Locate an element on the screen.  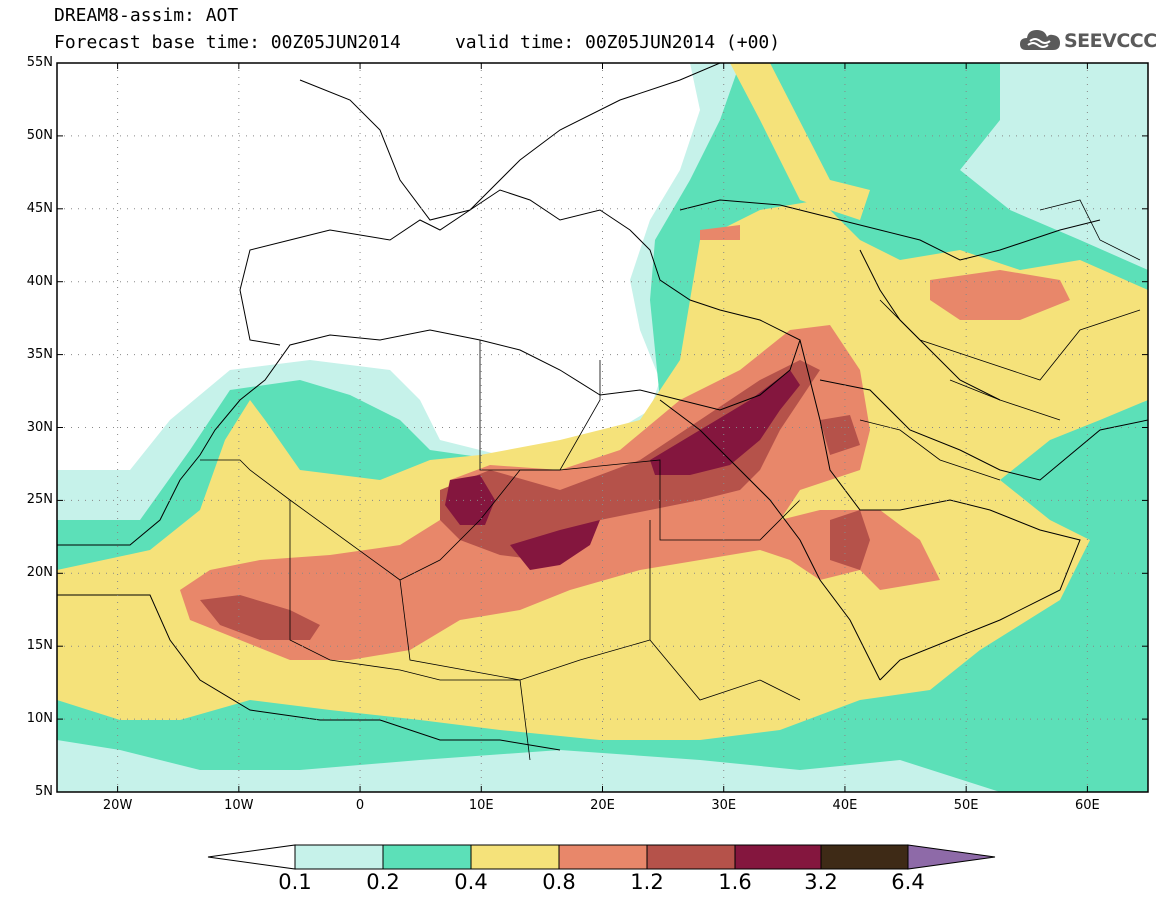
lon-tick-label: 60E is located at coordinates (1087, 805).